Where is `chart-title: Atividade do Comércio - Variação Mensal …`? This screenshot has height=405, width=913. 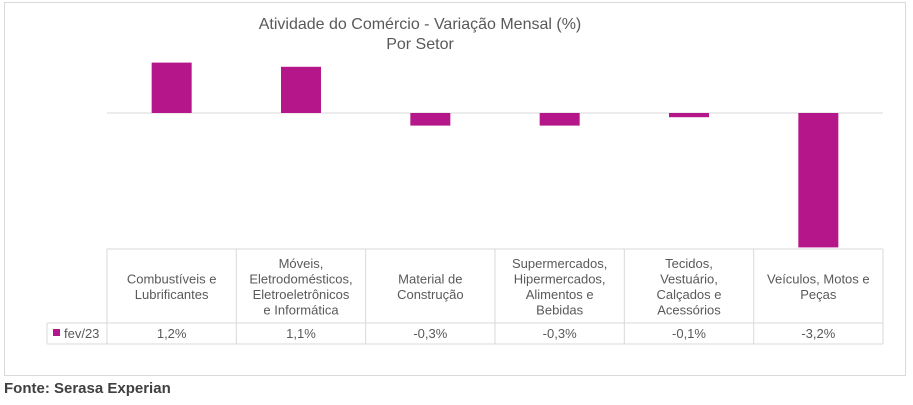
chart-title: Atividade do Comércio - Variação Mensal … is located at coordinates (420, 24).